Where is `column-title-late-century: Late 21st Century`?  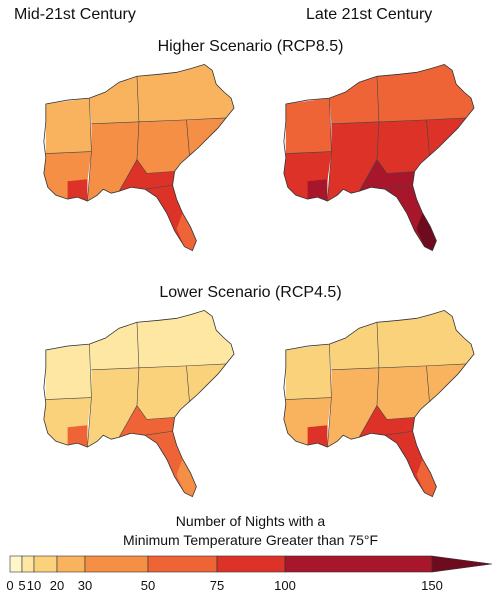 column-title-late-century: Late 21st Century is located at coordinates (369, 14).